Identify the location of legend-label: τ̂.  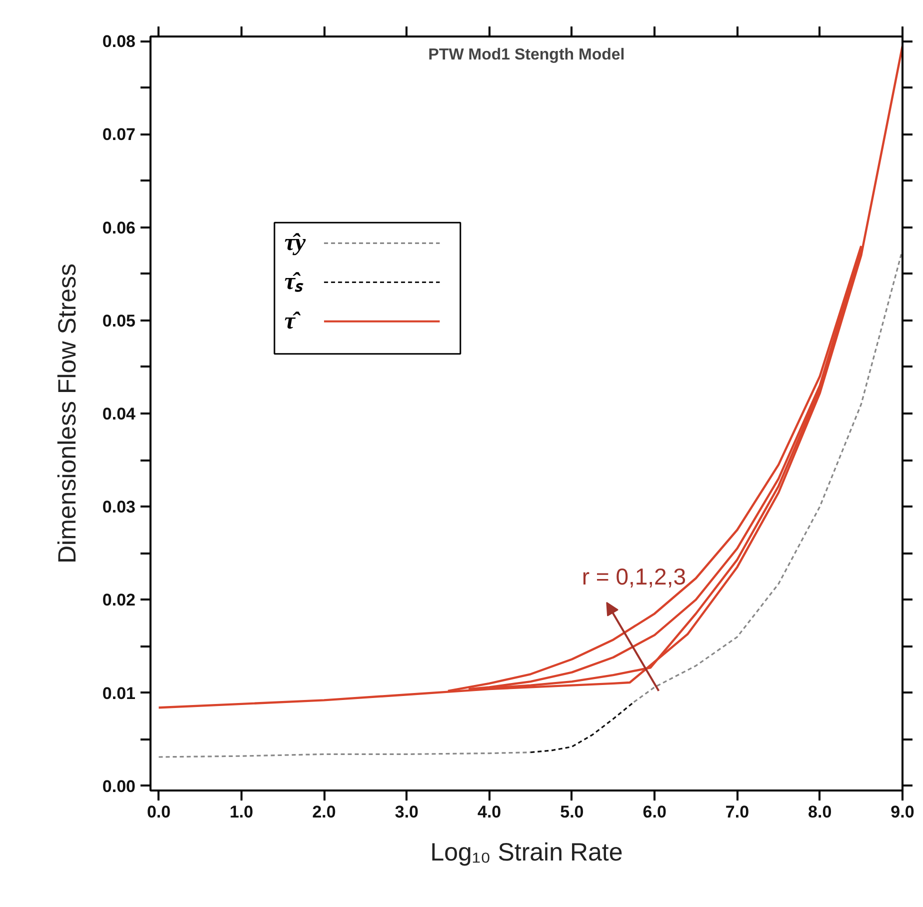
(293, 321).